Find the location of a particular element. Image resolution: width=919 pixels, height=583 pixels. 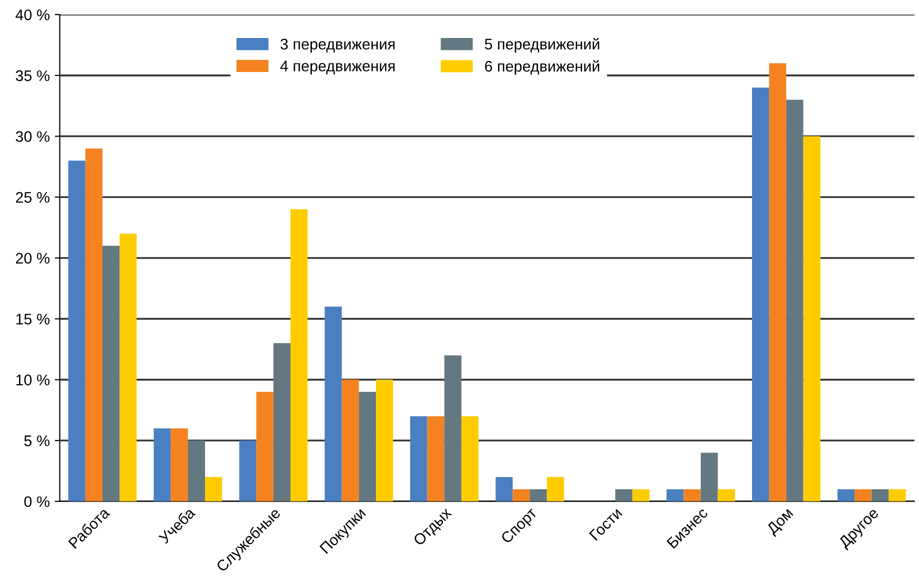

y-tick-label: 25 % is located at coordinates (33, 197).